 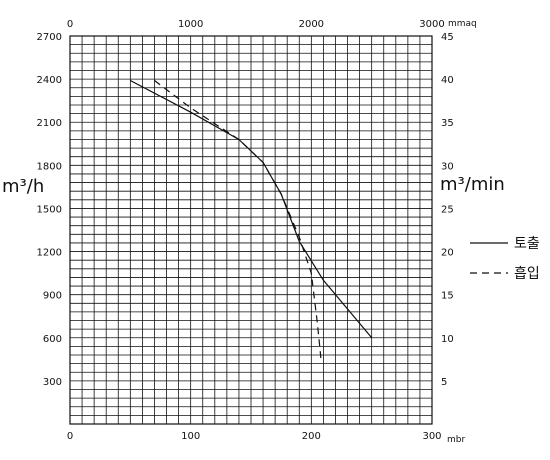 What do you see at coordinates (49, 253) in the screenshot?
I see `left-tick-label: 1200` at bounding box center [49, 253].